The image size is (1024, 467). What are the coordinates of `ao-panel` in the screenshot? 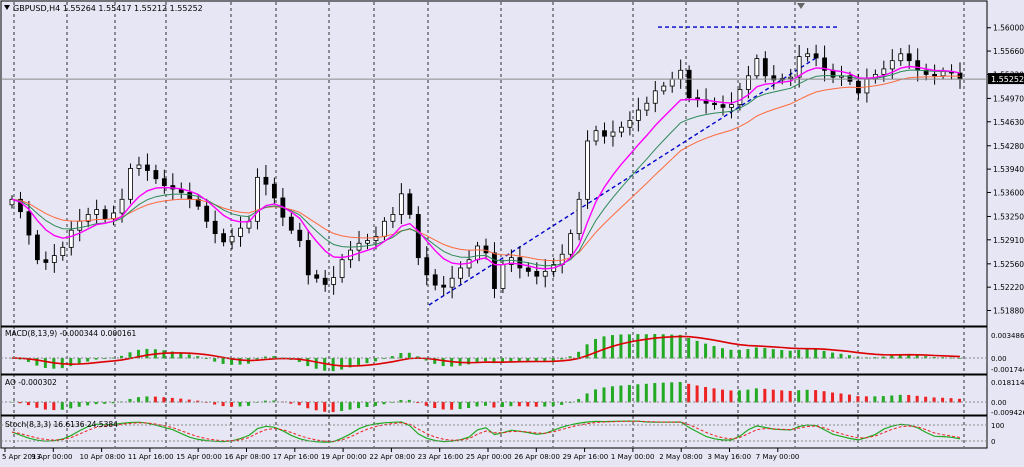 It's located at (494, 395).